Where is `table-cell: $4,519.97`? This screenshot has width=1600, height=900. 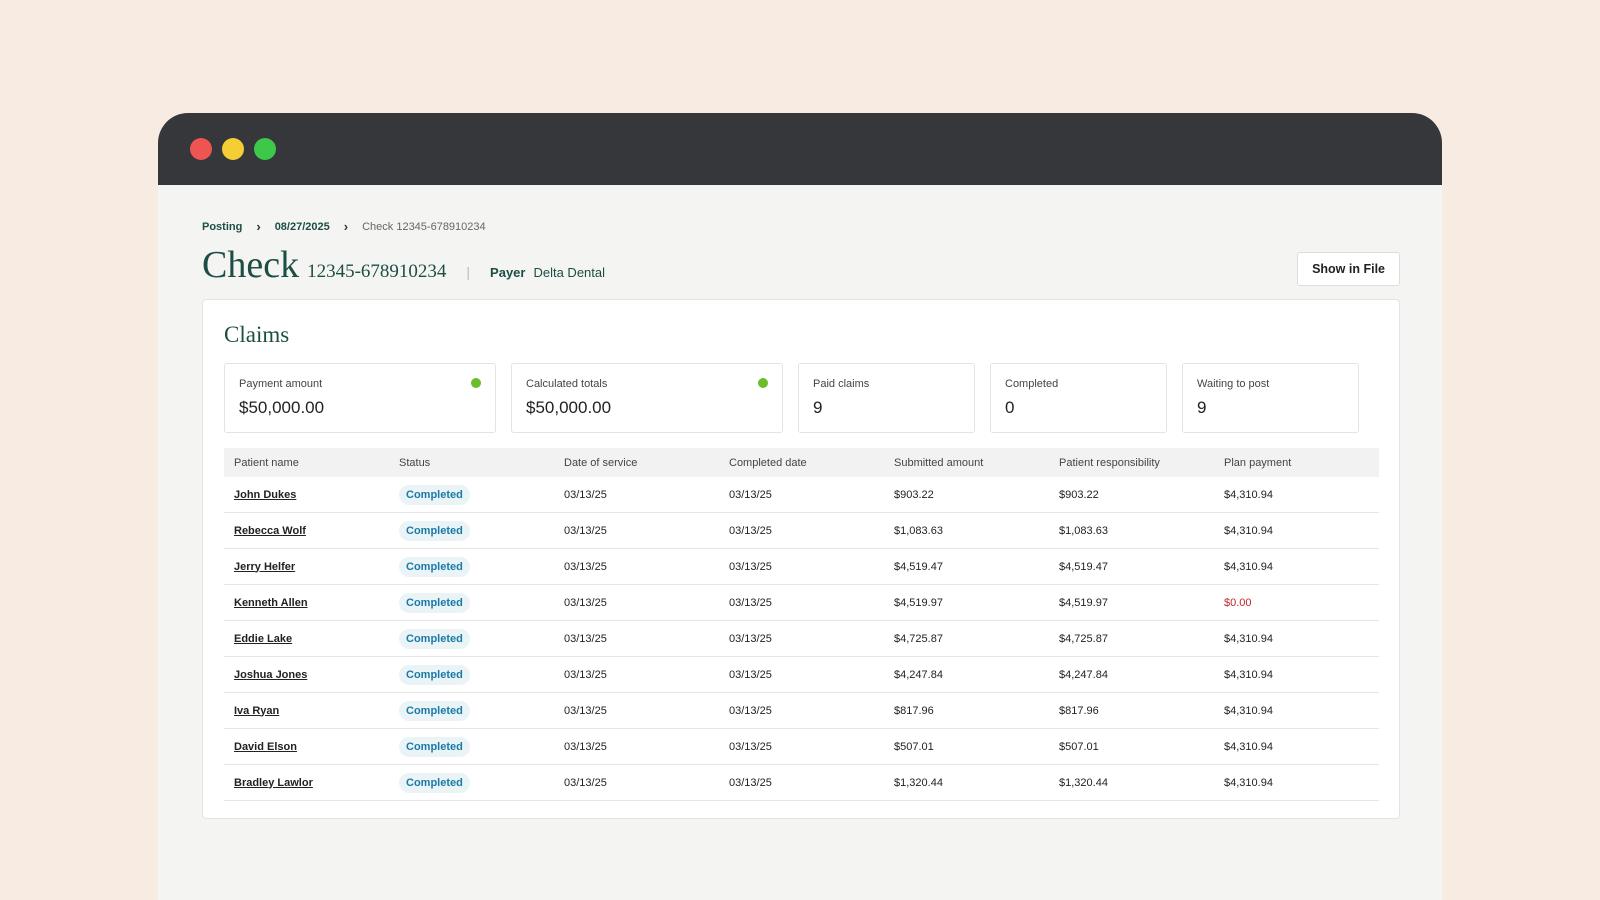 table-cell: $4,519.97 is located at coordinates (966, 602).